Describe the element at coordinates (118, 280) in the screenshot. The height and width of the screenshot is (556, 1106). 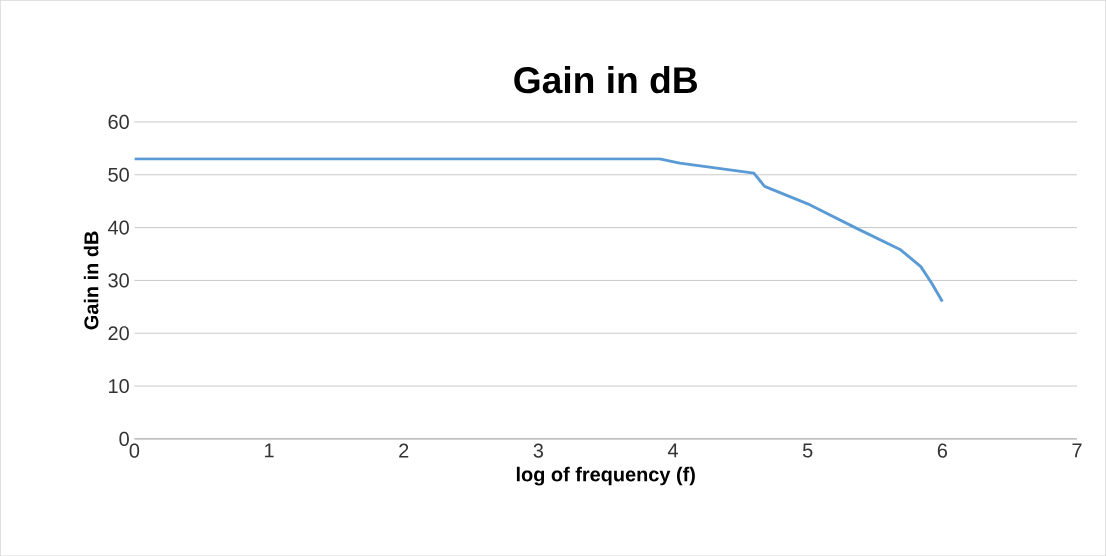
I see `y-tick-label: 30` at that location.